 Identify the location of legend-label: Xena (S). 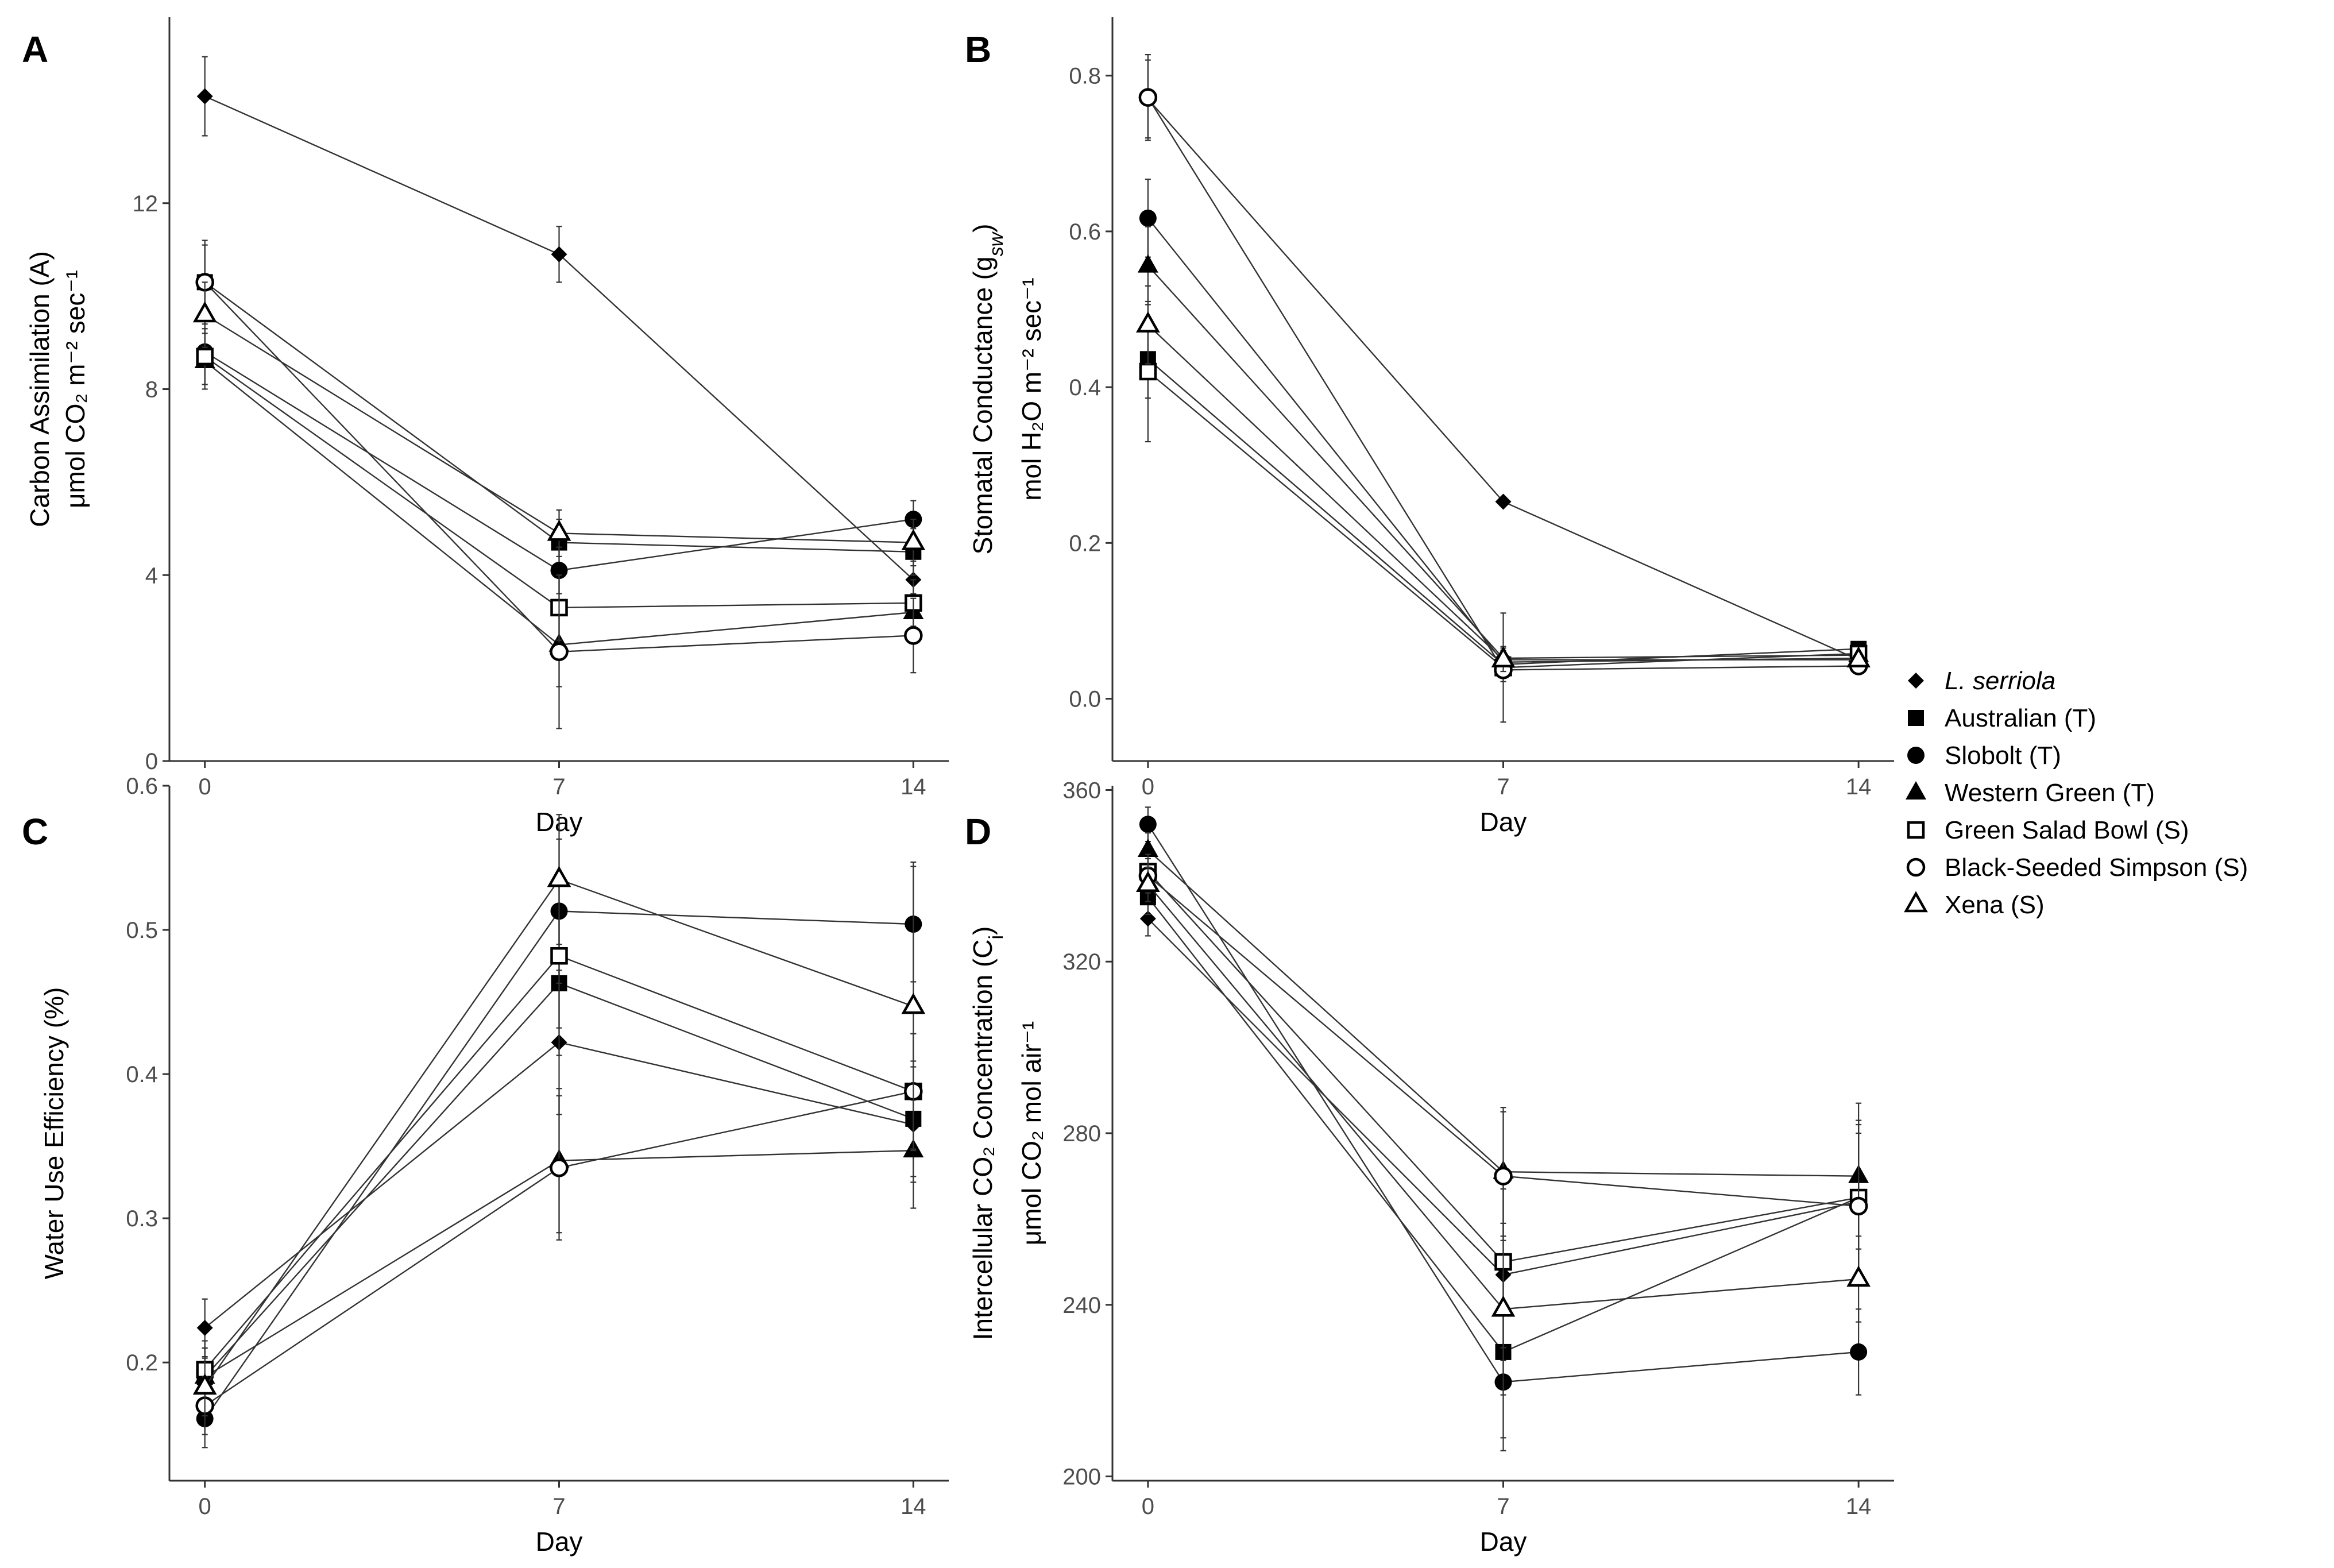
(1995, 905).